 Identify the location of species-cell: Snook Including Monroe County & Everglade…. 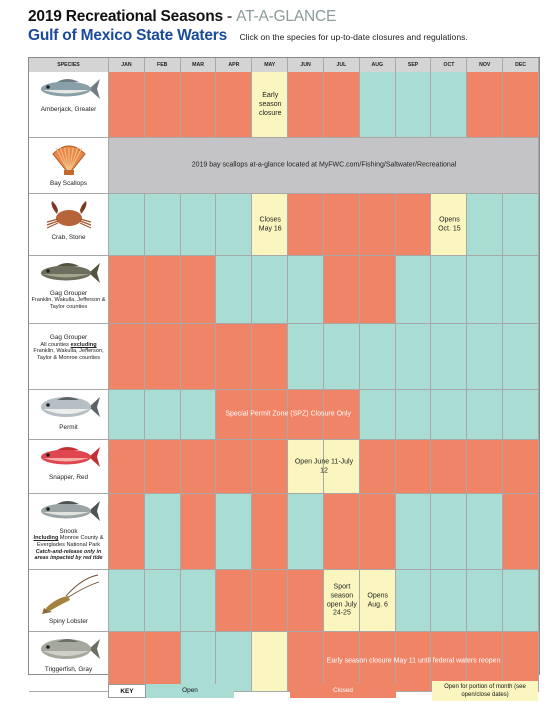
(69, 532).